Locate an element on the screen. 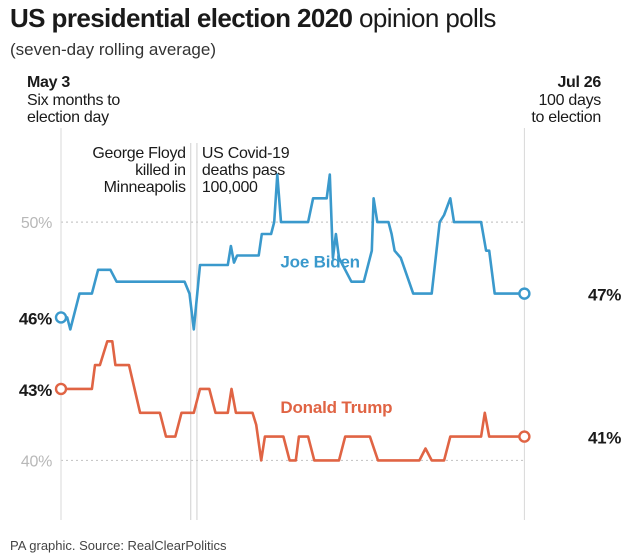  source-note: PA graphic. Source: RealClearPolitics is located at coordinates (118, 545).